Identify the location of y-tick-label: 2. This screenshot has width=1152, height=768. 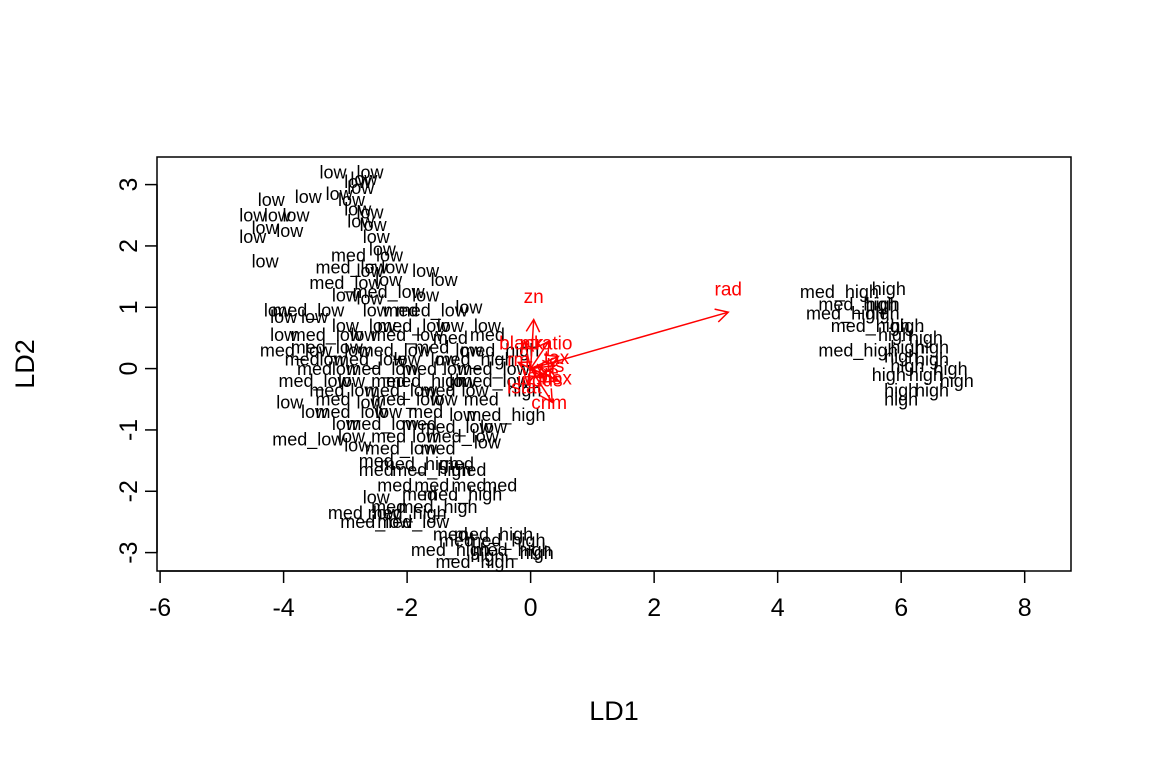
(129, 246).